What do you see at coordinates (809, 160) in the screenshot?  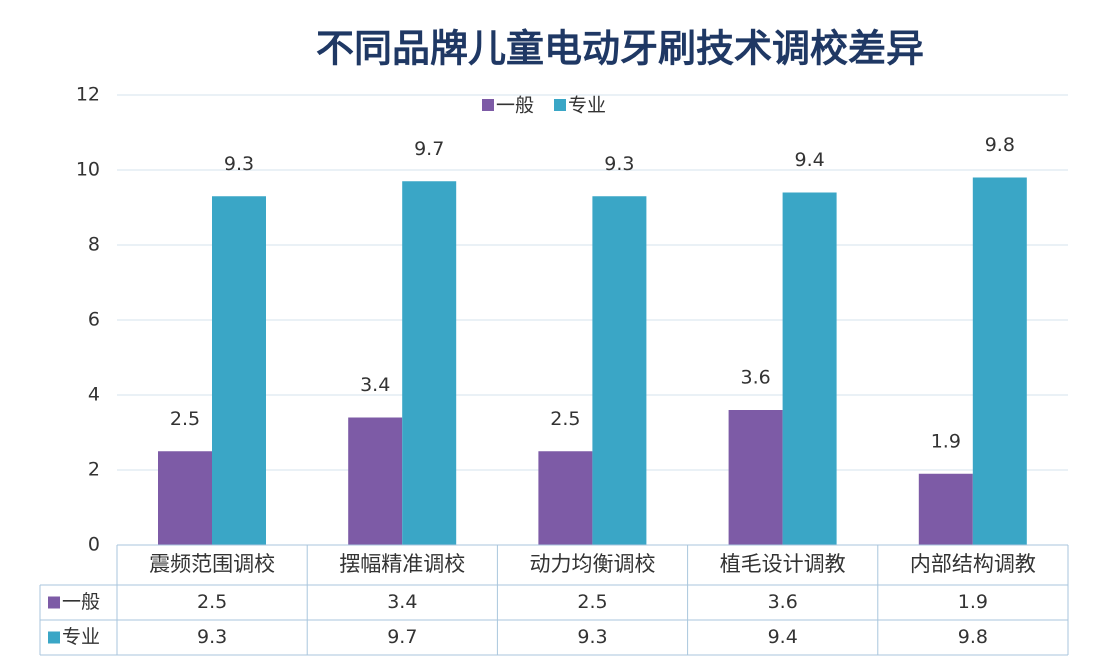 I see `data-label: 9.4` at bounding box center [809, 160].